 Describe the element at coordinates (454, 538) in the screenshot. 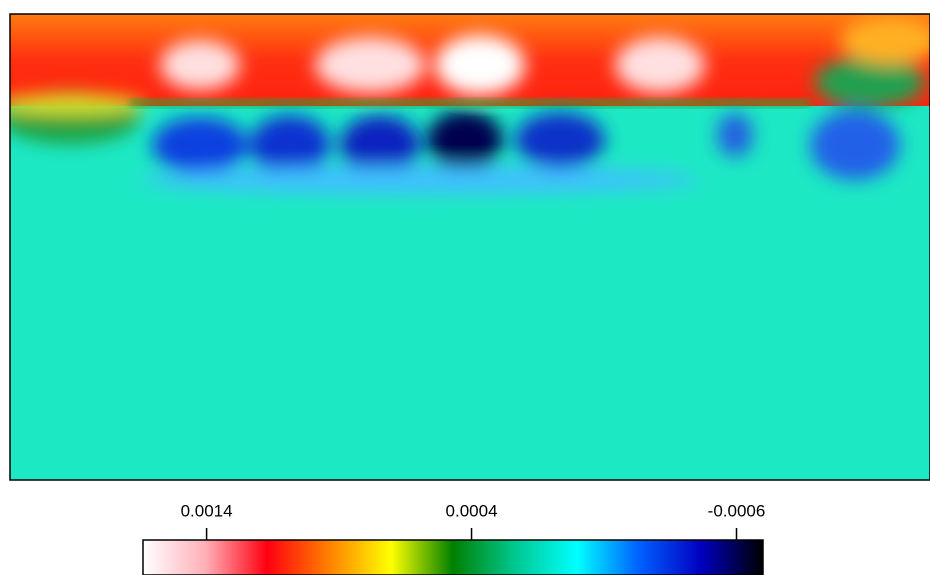

I see `colorbar: 0.0014 0.0004 -0.0006` at that location.